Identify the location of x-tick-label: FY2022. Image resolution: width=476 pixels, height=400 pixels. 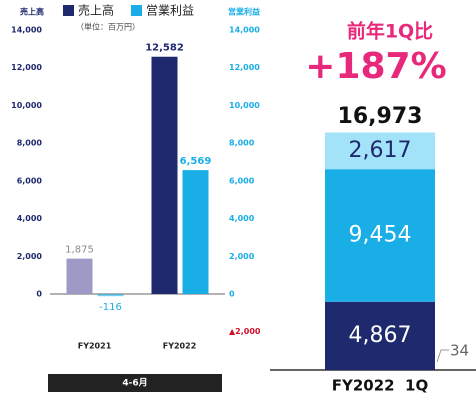
(180, 346).